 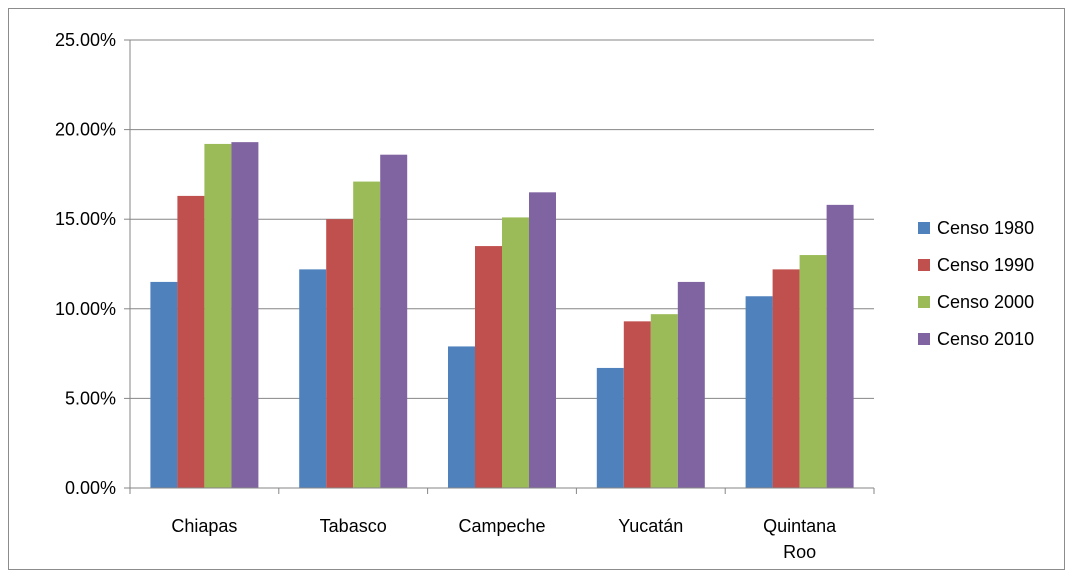 I want to click on y-tick-label: 25.00%, so click(x=85, y=40).